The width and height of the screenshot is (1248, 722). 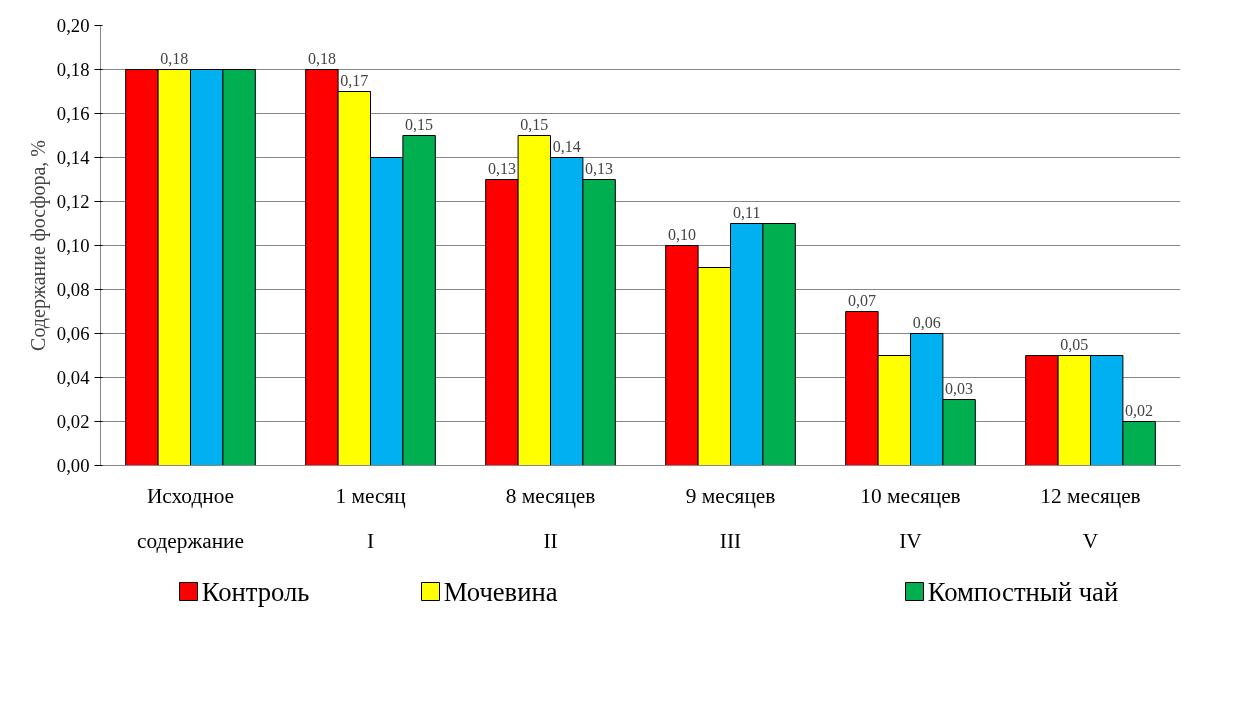 I want to click on y-tick-label: 0,16, so click(x=73, y=113).